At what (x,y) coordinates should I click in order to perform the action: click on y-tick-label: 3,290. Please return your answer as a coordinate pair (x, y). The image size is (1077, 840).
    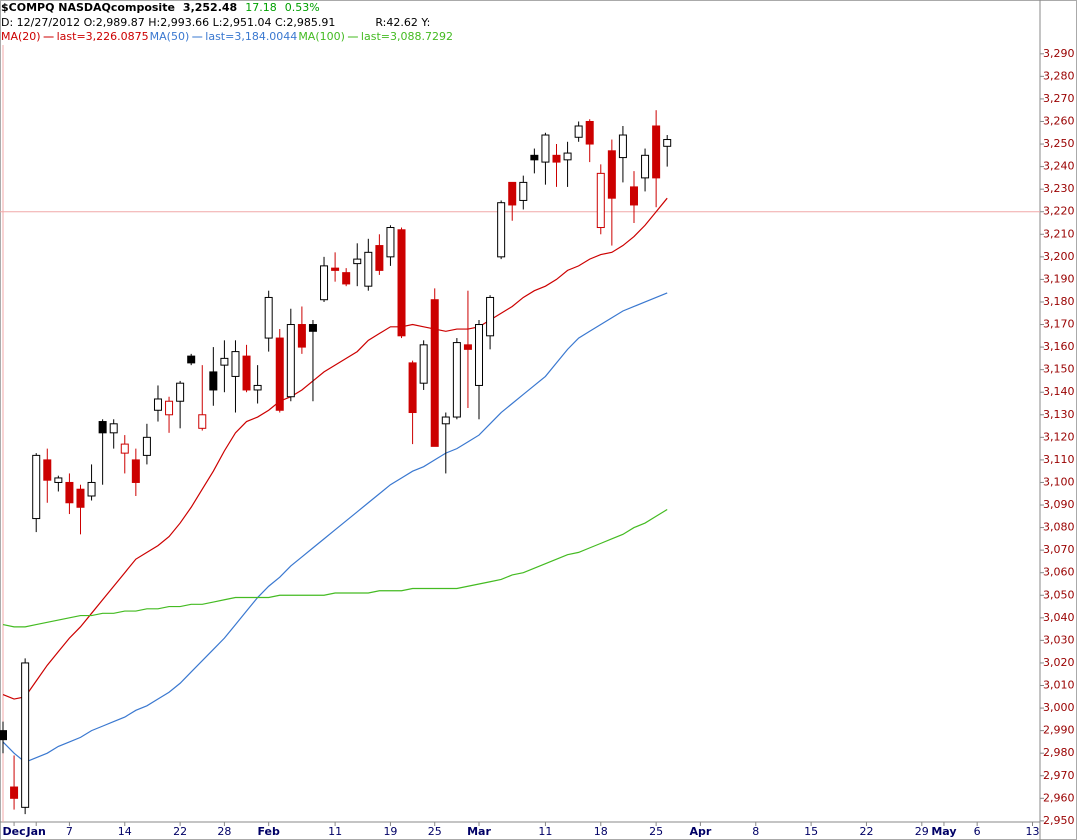
    Looking at the image, I should click on (1059, 53).